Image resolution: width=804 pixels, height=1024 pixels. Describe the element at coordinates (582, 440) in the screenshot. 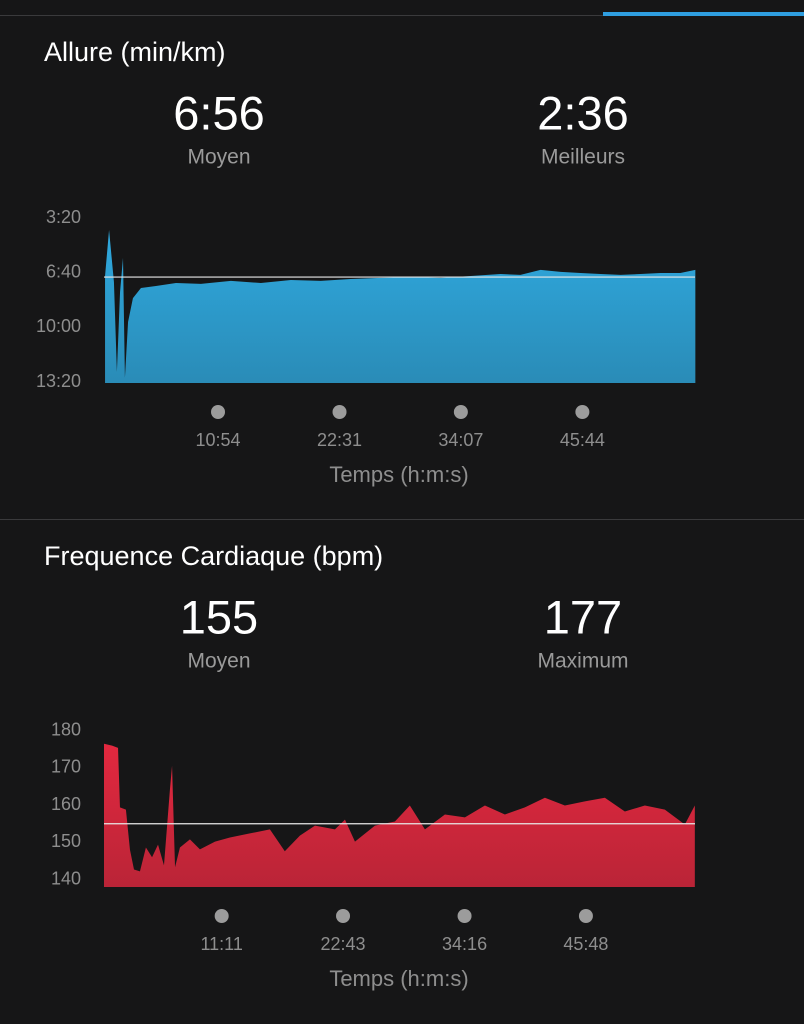

I see `x-tick-label: 45:44` at that location.